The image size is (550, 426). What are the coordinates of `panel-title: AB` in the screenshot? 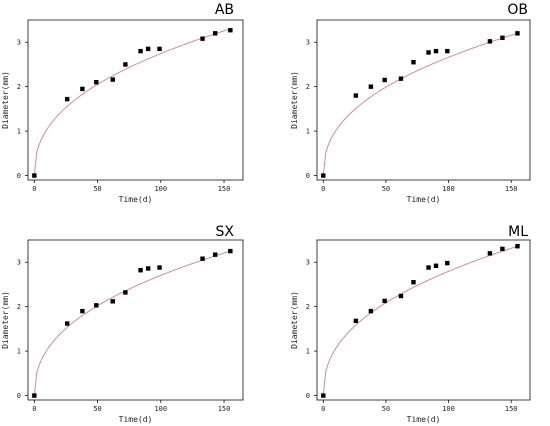 It's located at (224, 10).